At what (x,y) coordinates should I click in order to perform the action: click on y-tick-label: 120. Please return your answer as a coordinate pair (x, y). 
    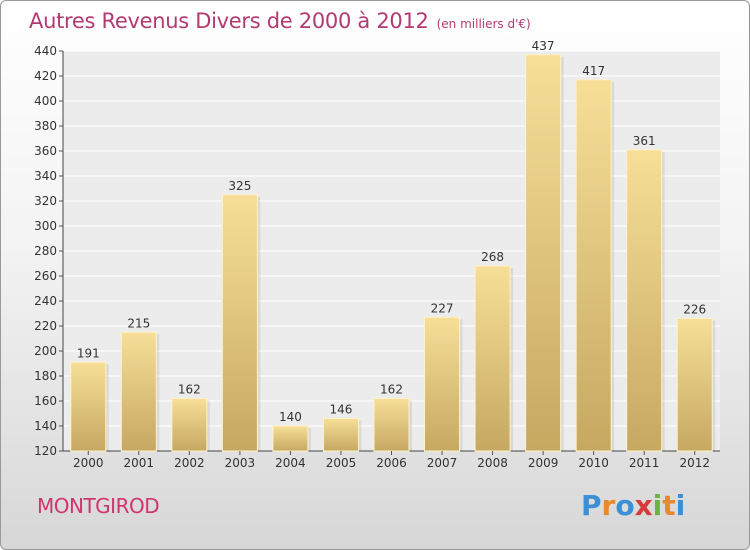
    Looking at the image, I should click on (45, 451).